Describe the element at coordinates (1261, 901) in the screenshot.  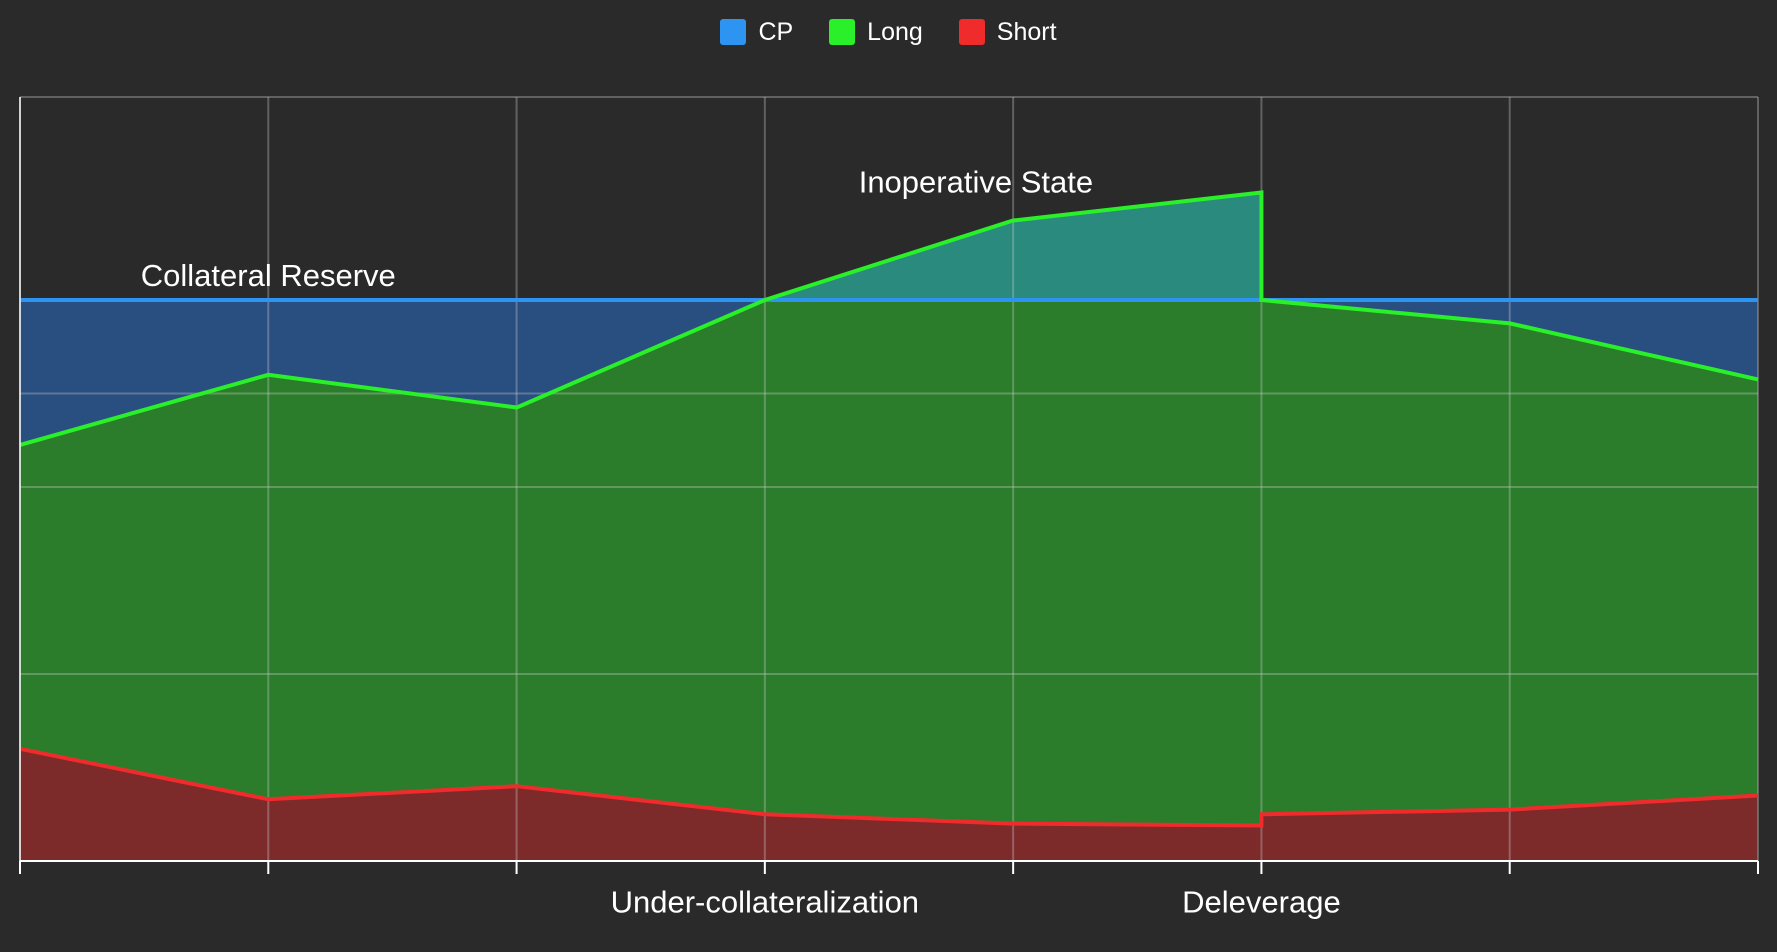
I see `annotation-deleverage: Deleverage` at that location.